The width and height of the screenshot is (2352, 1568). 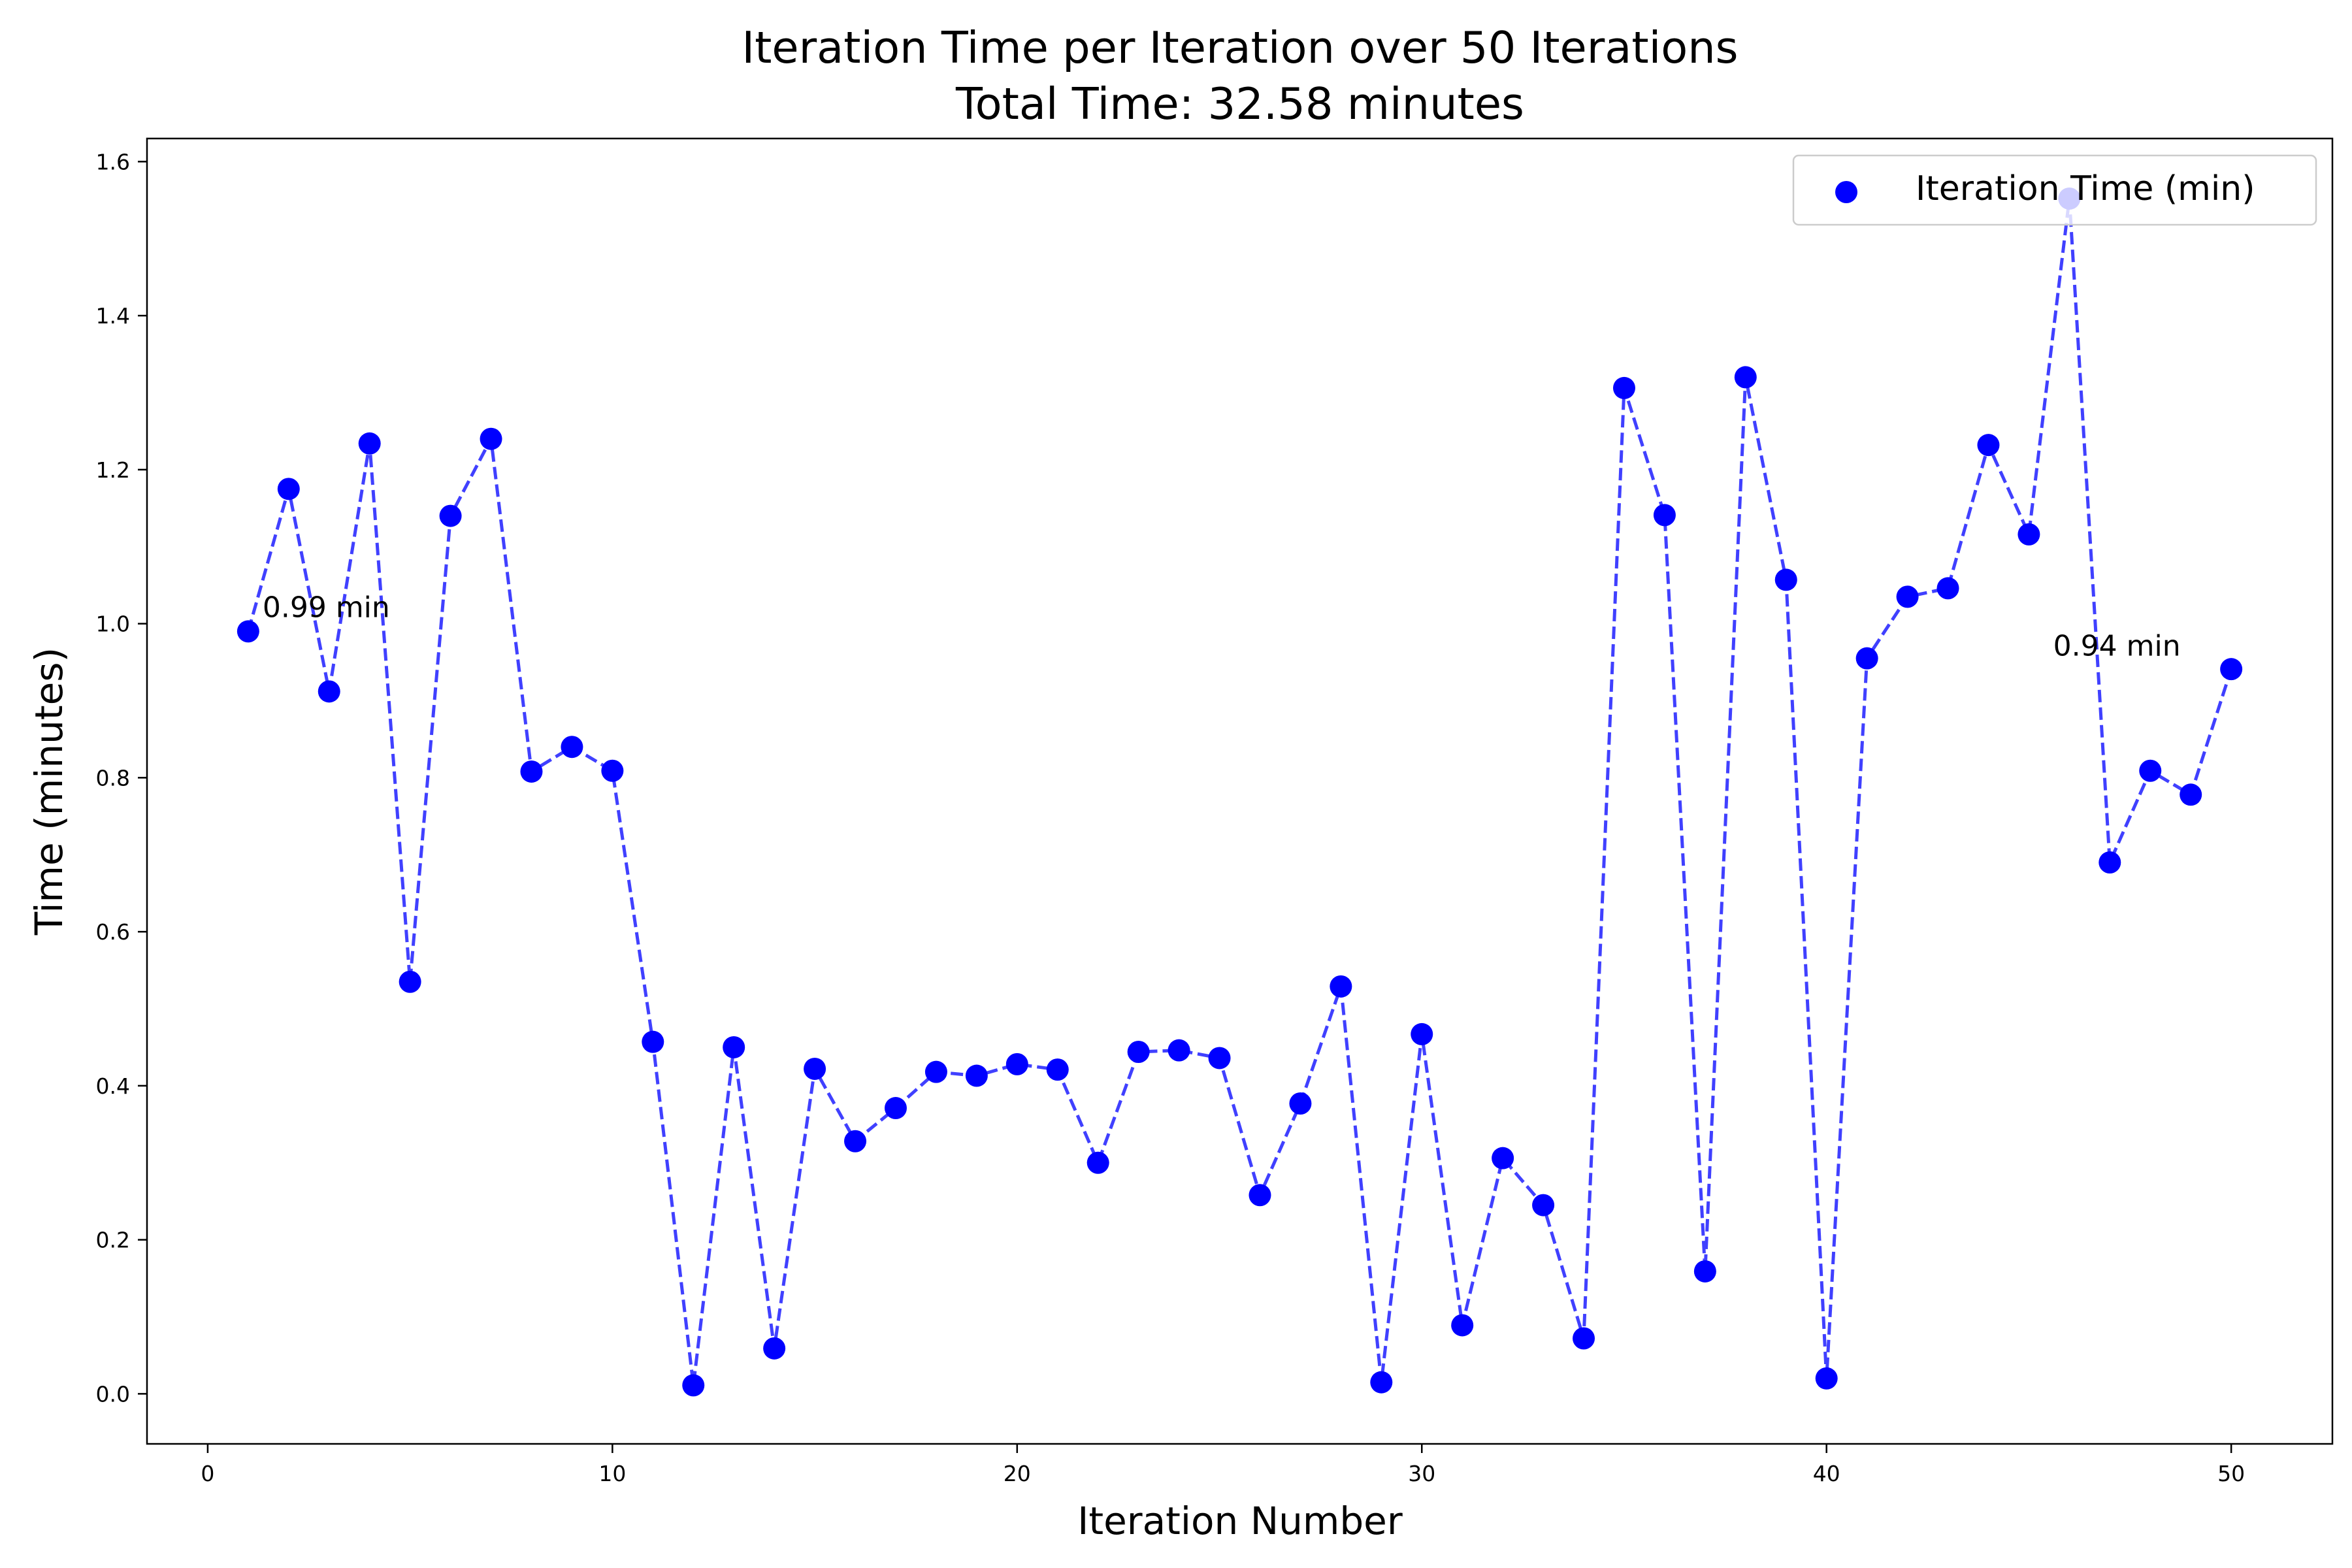 I want to click on chart-subtitle: Total Time: 32.58 minutes, so click(x=1239, y=103).